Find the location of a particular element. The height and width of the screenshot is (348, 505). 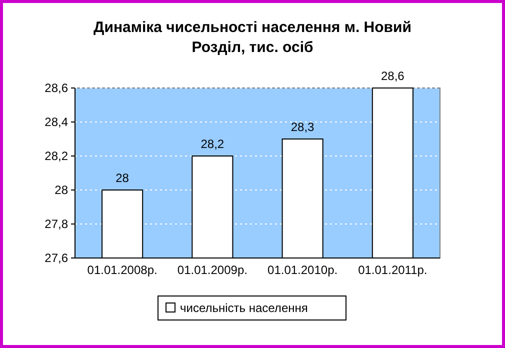

text: 28 is located at coordinates (122, 178).